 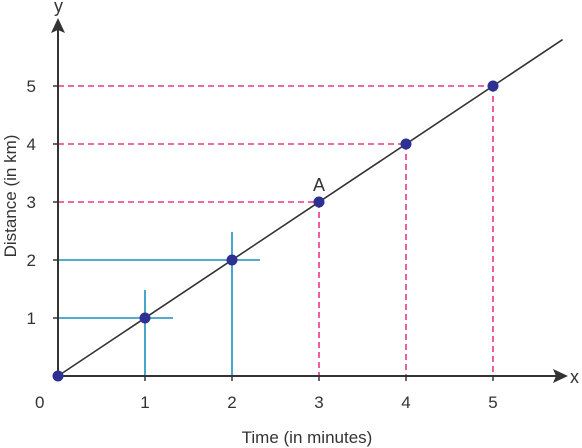 What do you see at coordinates (318, 402) in the screenshot?
I see `x-tick-label: 3` at bounding box center [318, 402].